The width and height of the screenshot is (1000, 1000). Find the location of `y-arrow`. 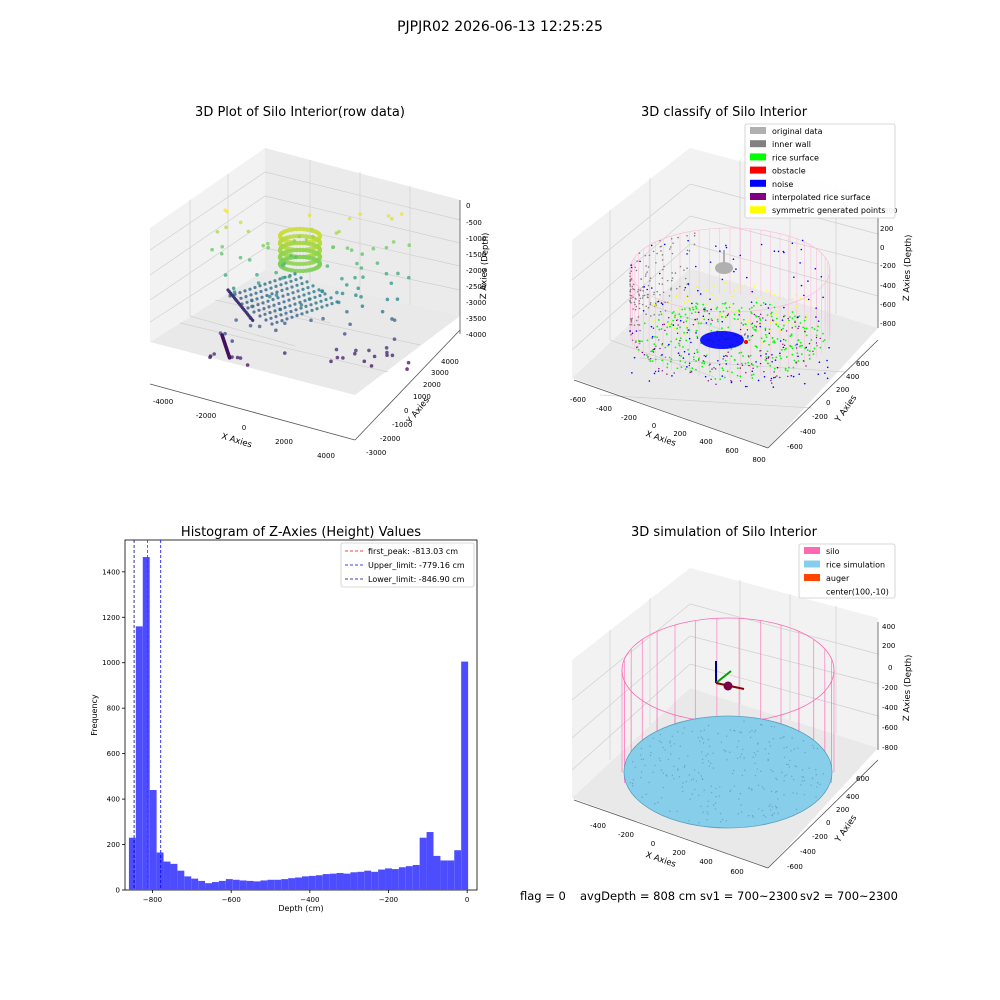

y-arrow is located at coordinates (723, 677).